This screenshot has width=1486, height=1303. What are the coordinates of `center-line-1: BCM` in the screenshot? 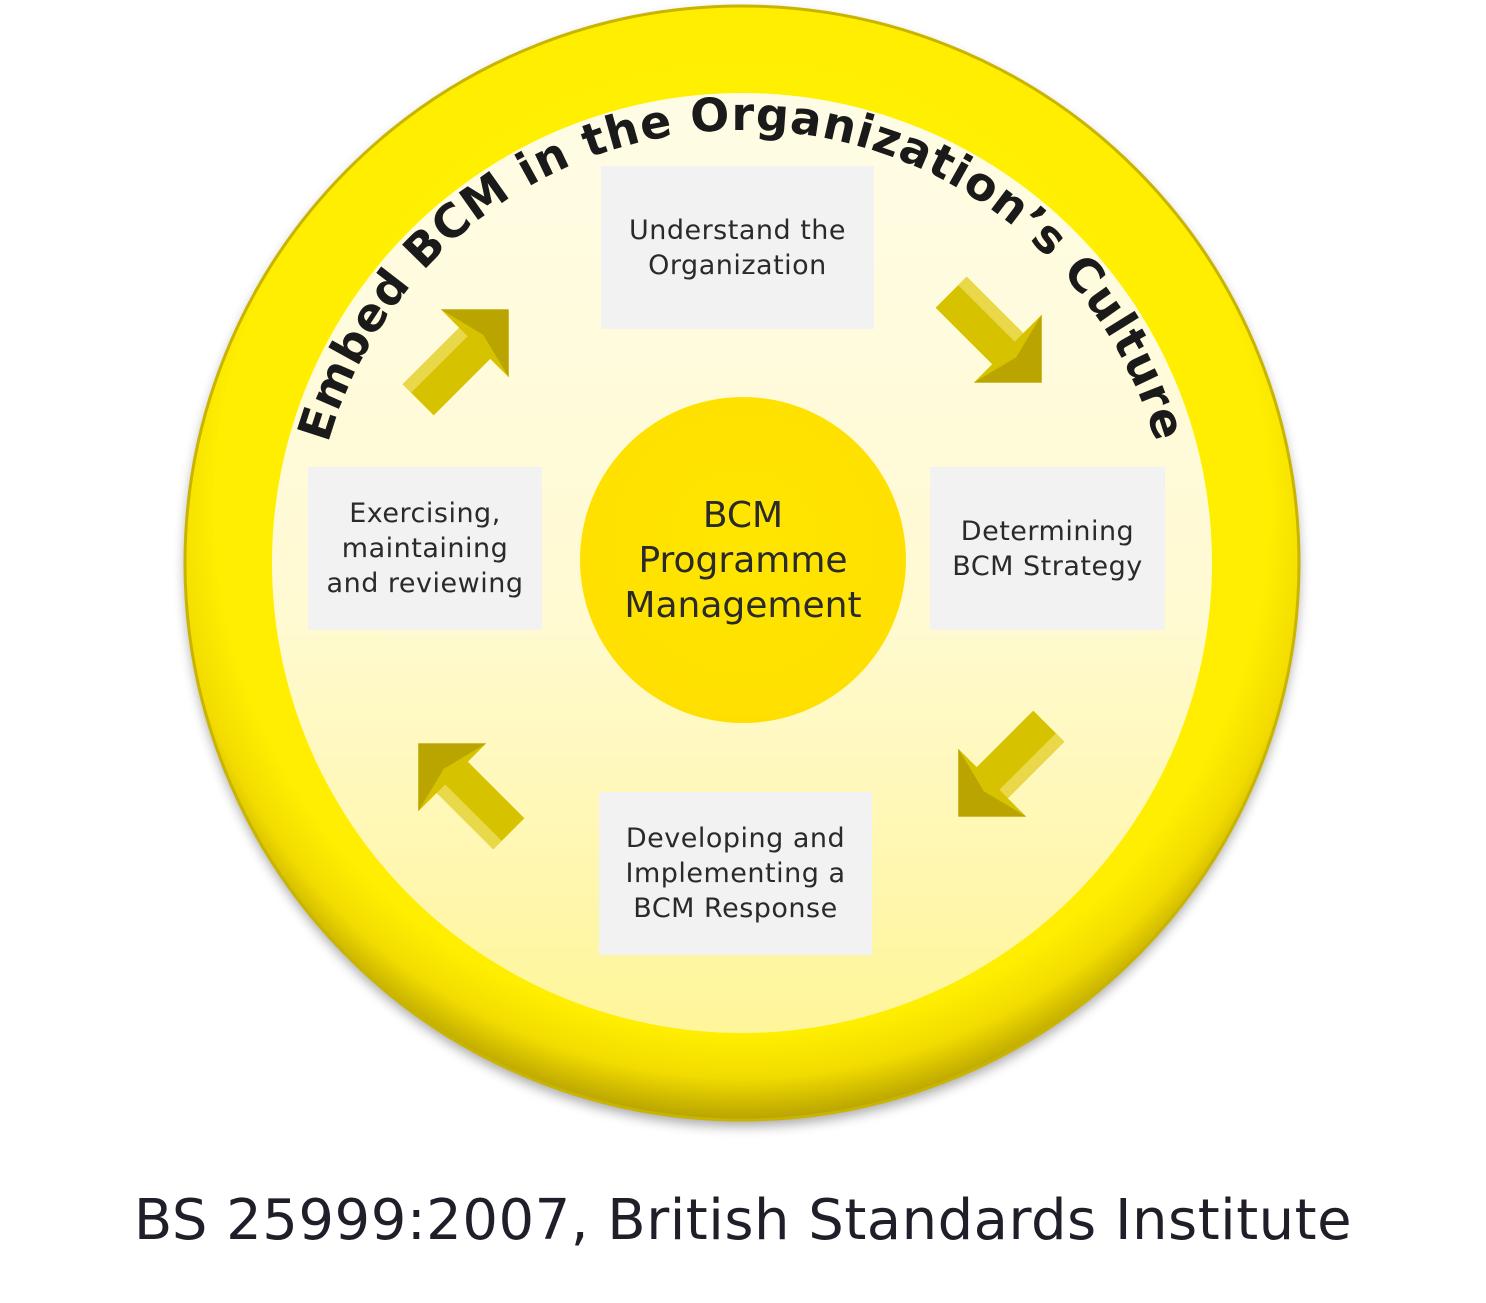 It's located at (743, 515).